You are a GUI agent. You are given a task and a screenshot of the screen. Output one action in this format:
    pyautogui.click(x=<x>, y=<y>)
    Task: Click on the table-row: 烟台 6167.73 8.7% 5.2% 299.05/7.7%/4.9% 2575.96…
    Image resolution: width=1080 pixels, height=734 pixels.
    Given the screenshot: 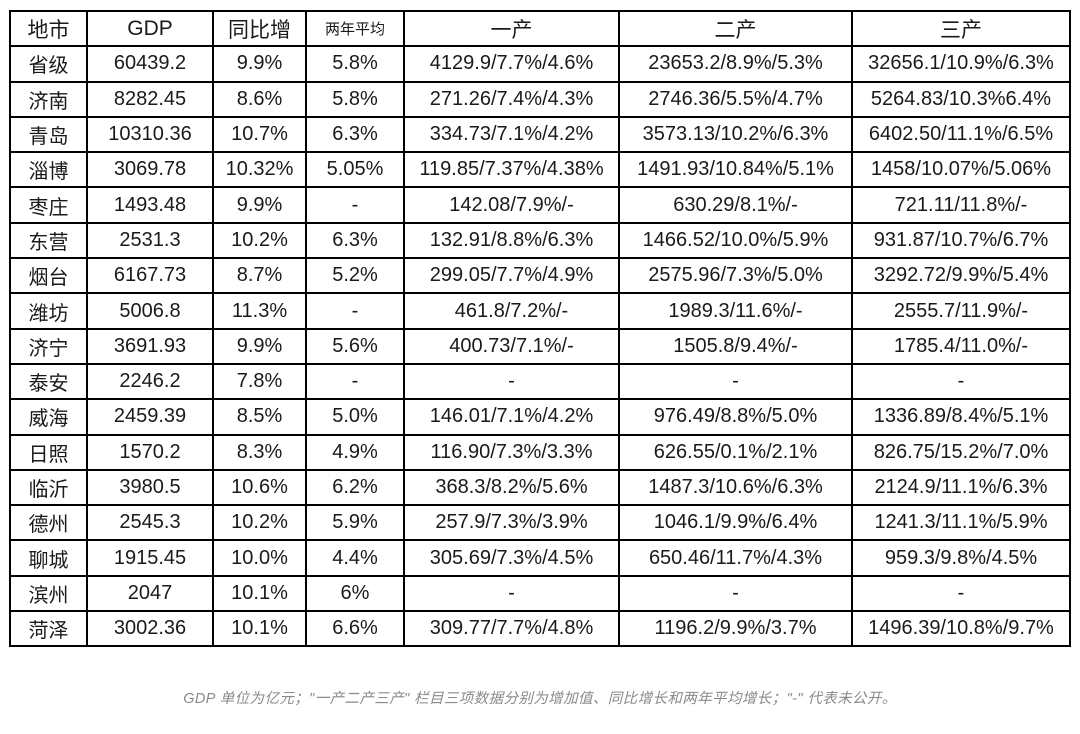 What is the action you would take?
    pyautogui.click(x=540, y=276)
    